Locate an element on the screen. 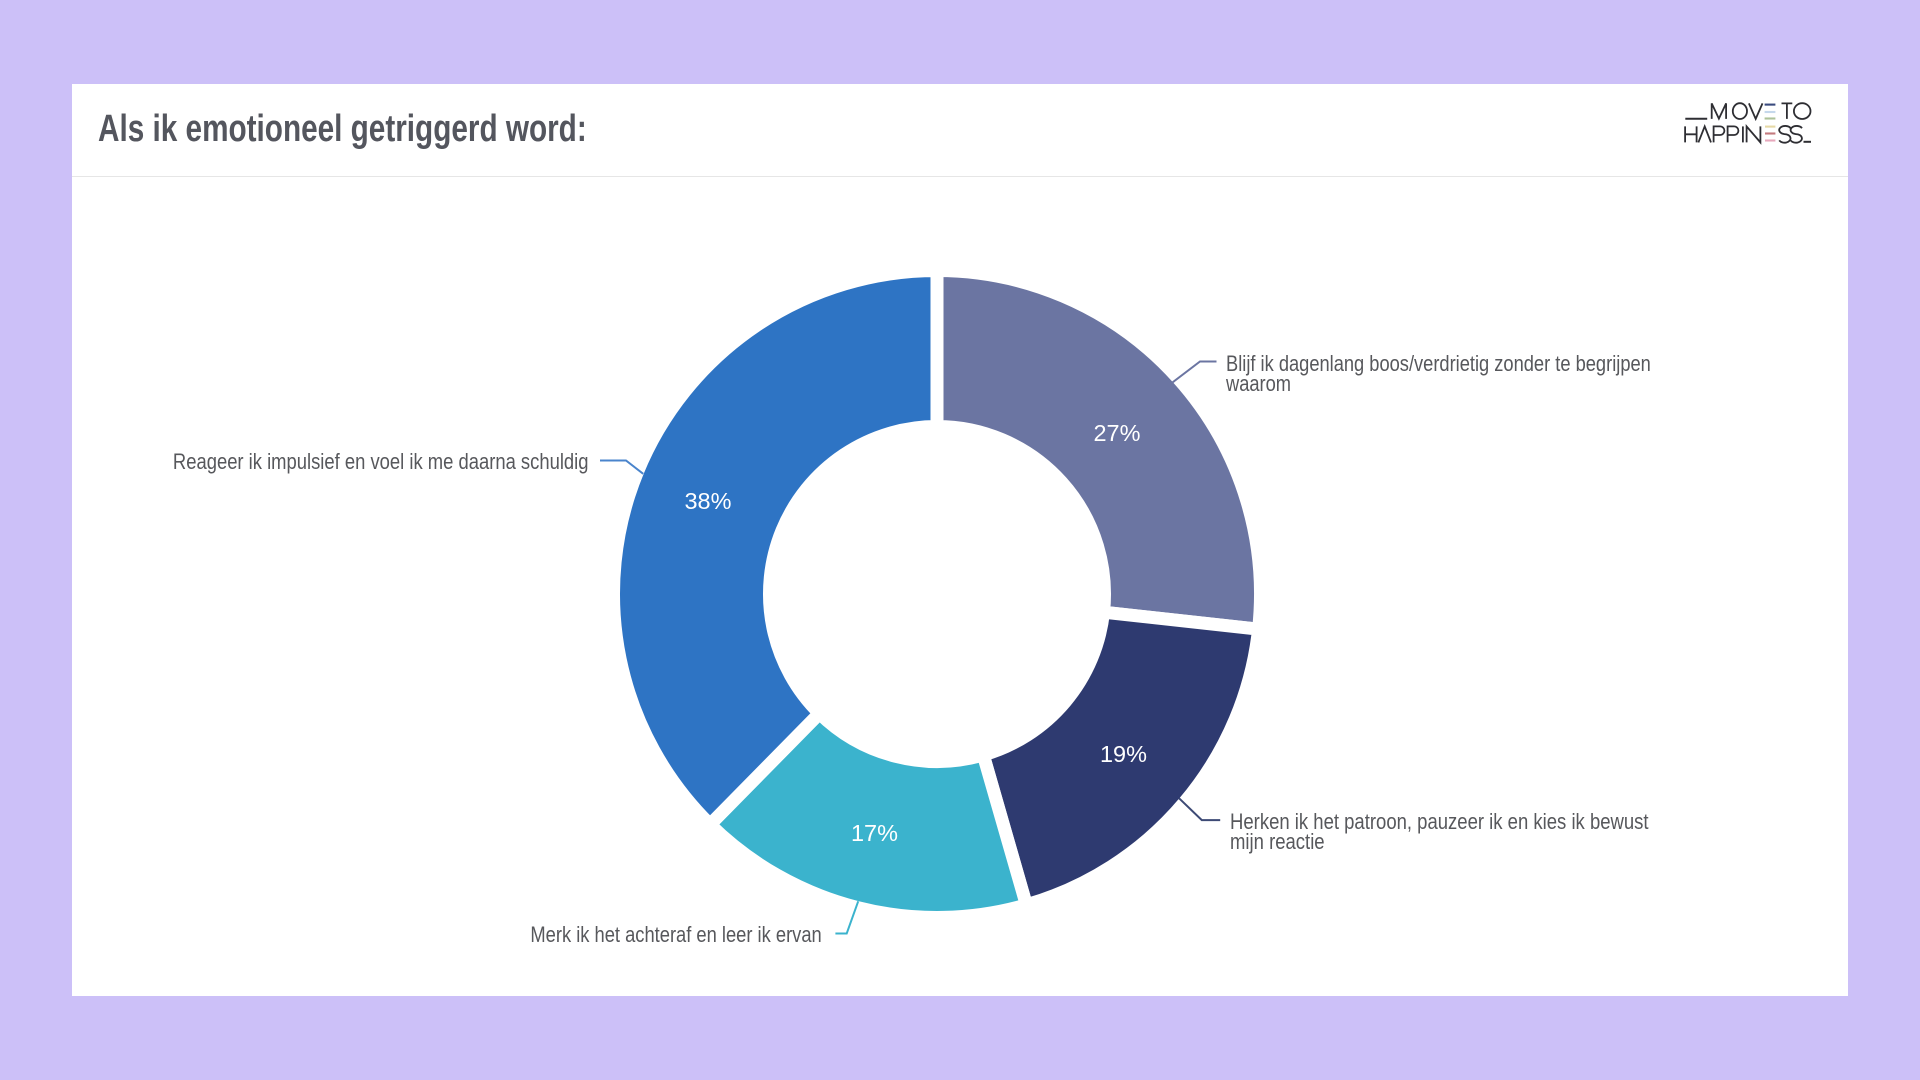 Image resolution: width=1920 pixels, height=1080 pixels. svg-text: 17% is located at coordinates (874, 833).